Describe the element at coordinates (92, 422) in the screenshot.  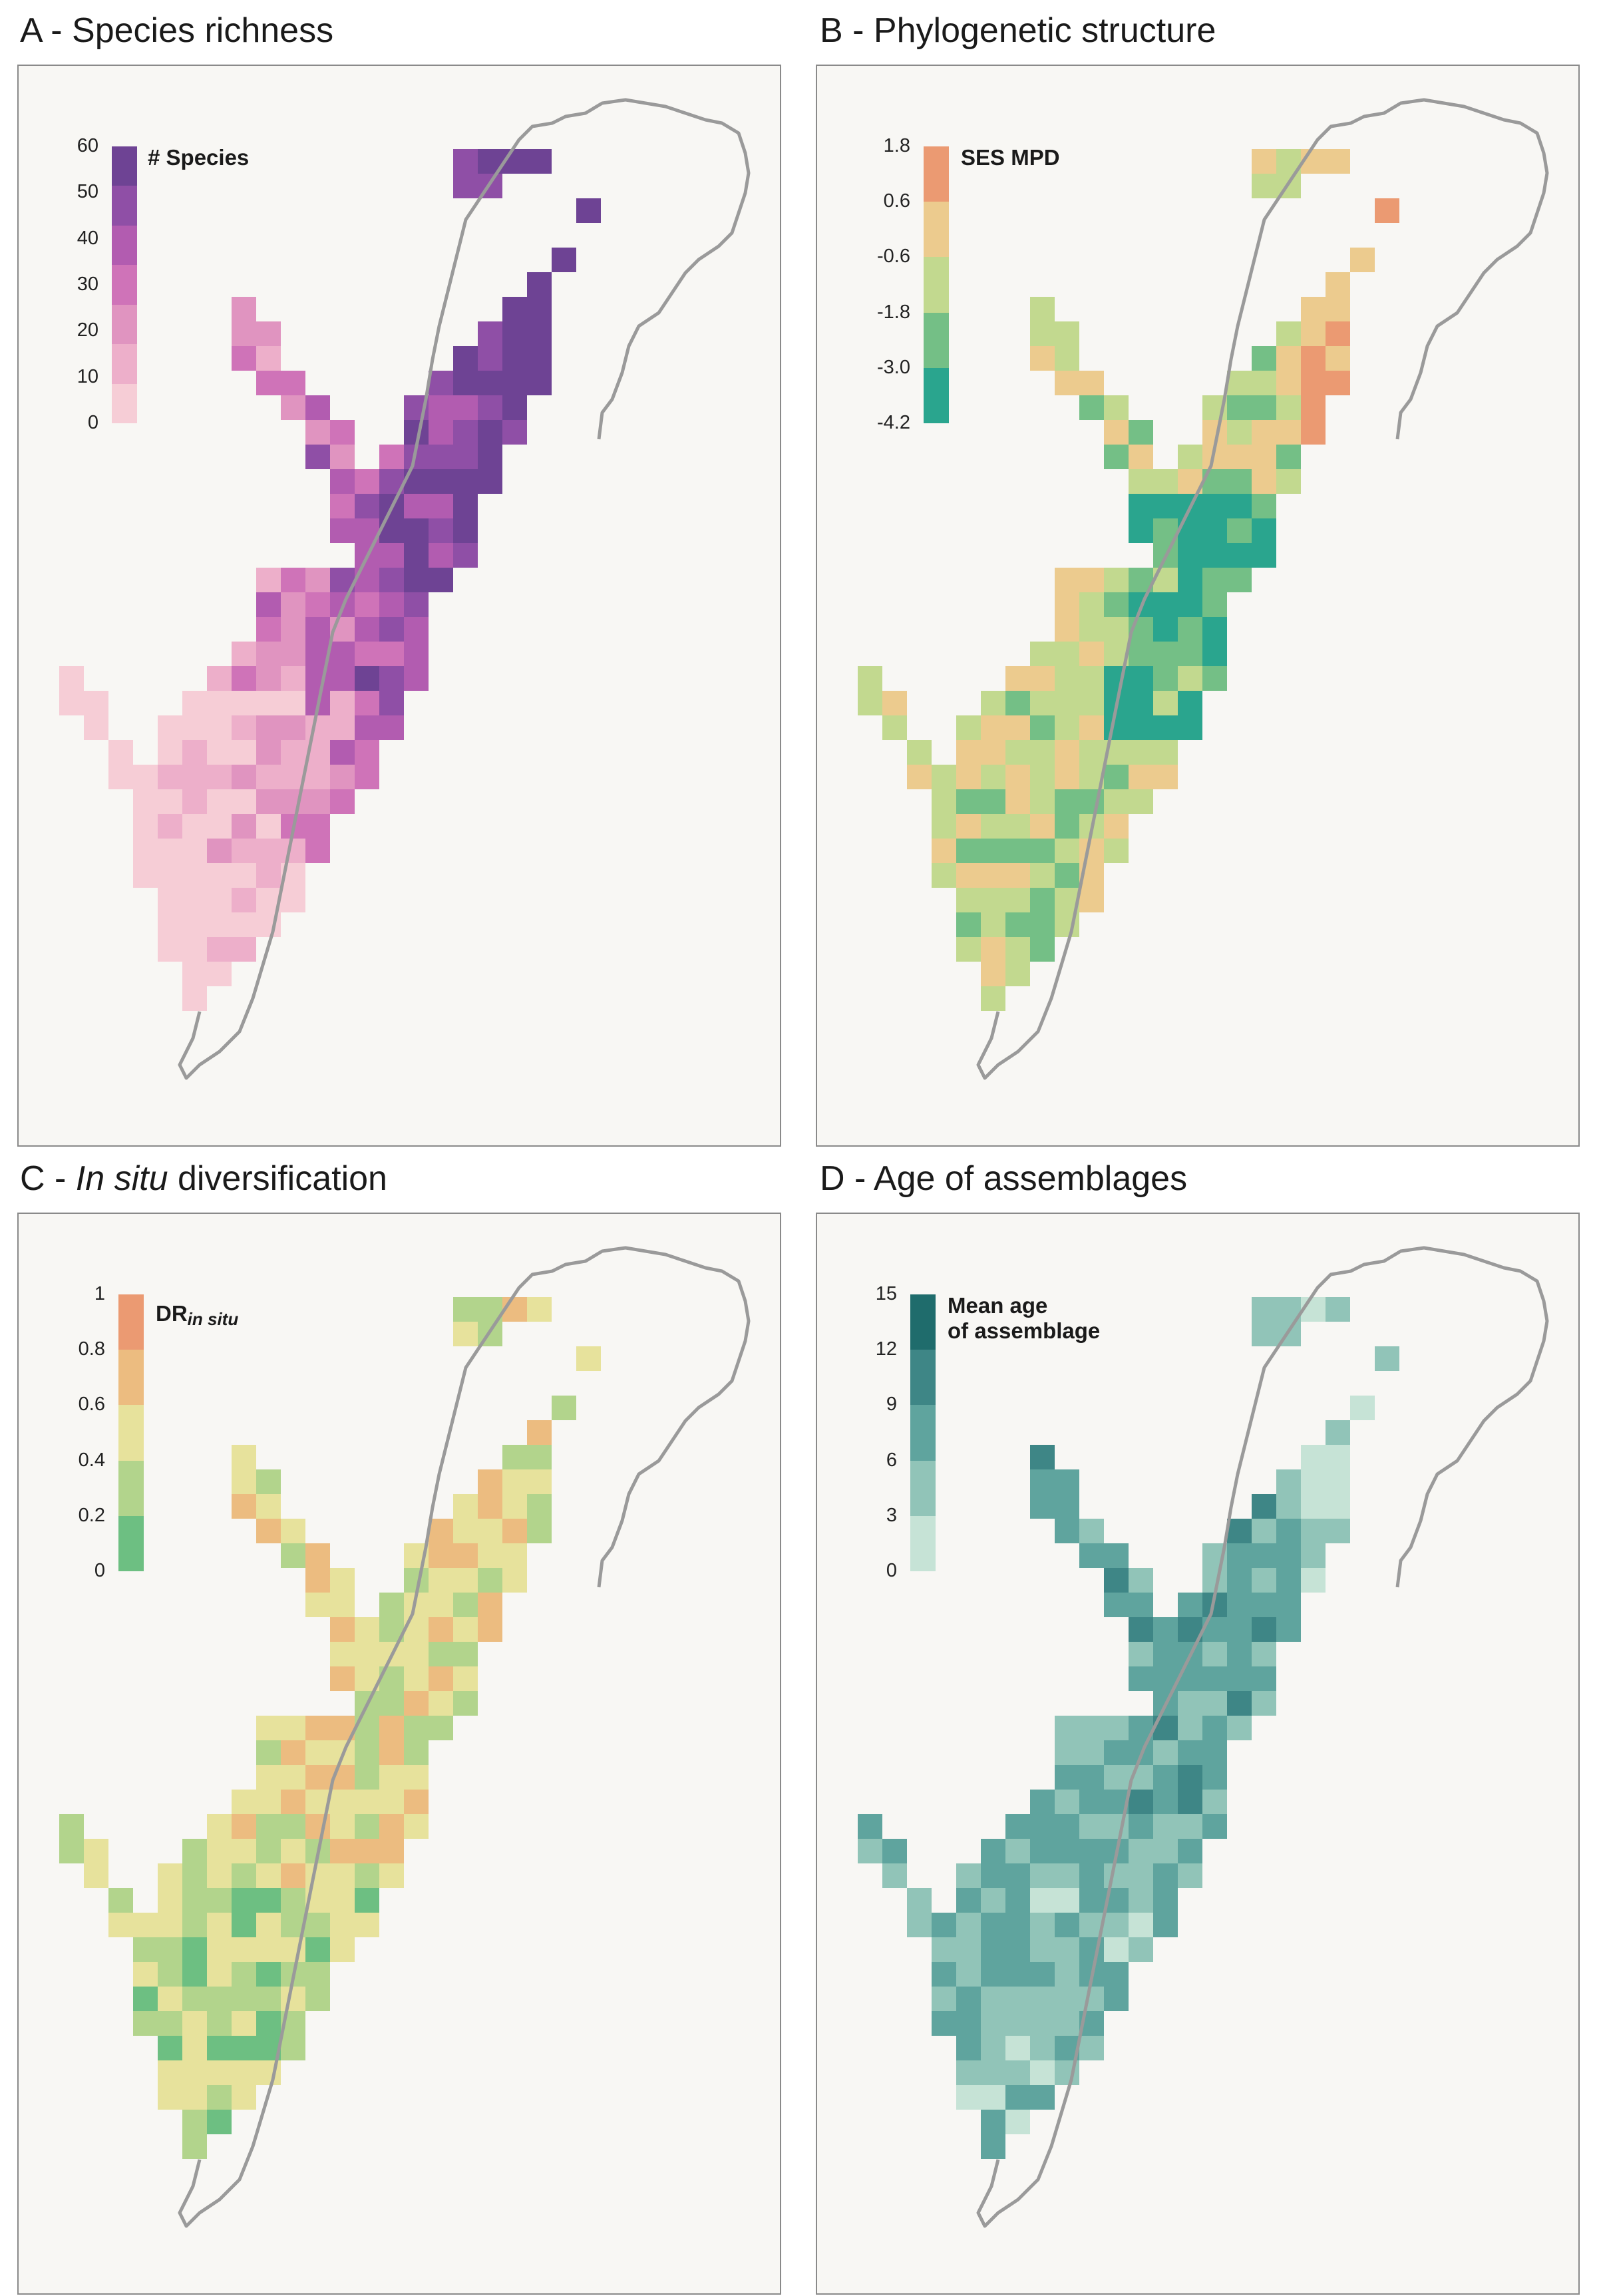
I see `legend-tick-label: 0` at that location.